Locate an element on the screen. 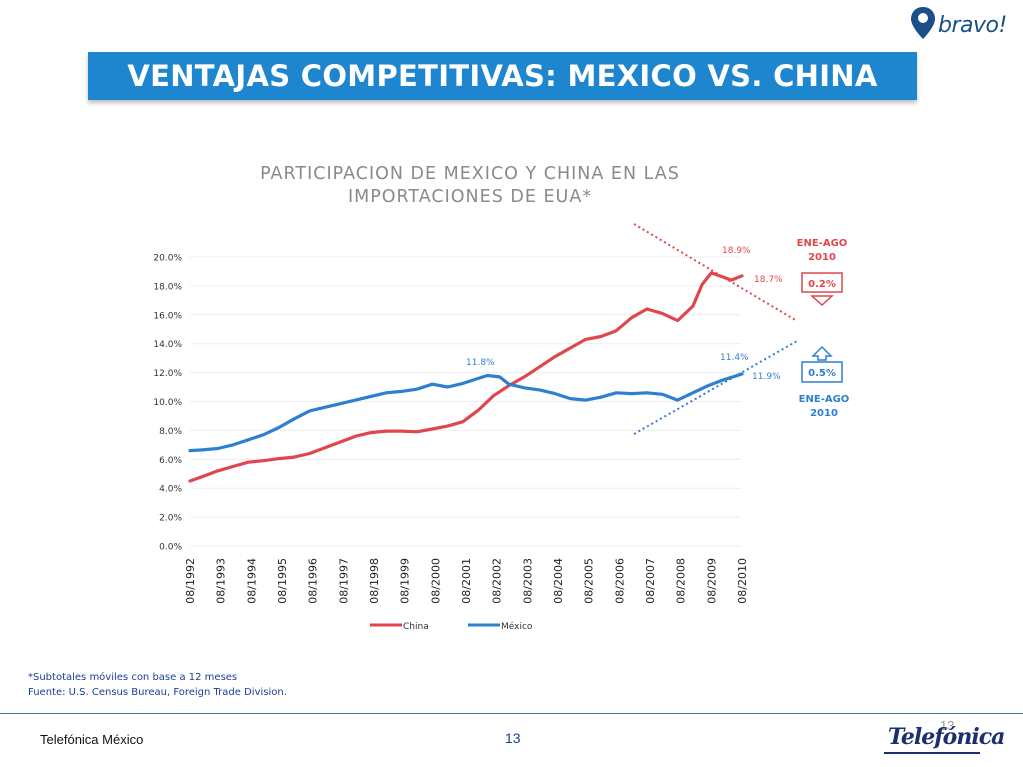 The width and height of the screenshot is (1023, 767). mexico-2002-label: 11.8% is located at coordinates (480, 363).